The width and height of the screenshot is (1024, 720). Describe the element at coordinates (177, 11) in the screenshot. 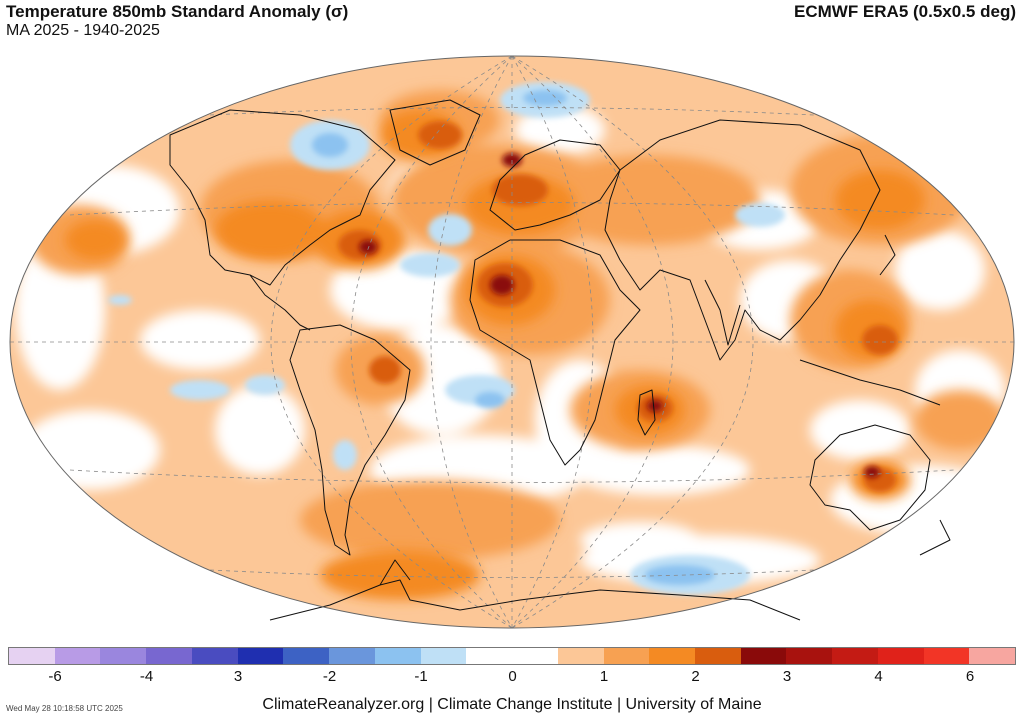

I see `map-title: Temperature 850mb Standard Anomaly (σ)` at that location.